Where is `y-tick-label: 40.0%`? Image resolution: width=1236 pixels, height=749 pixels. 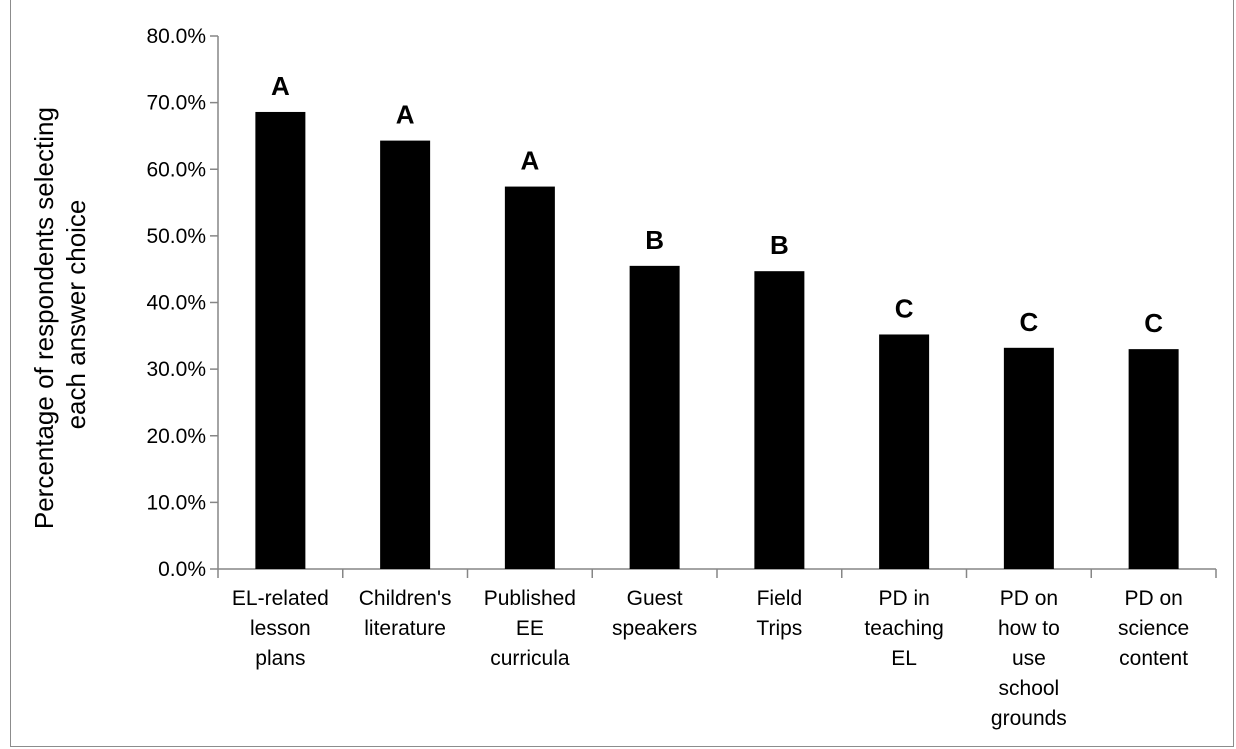
y-tick-label: 40.0% is located at coordinates (176, 303).